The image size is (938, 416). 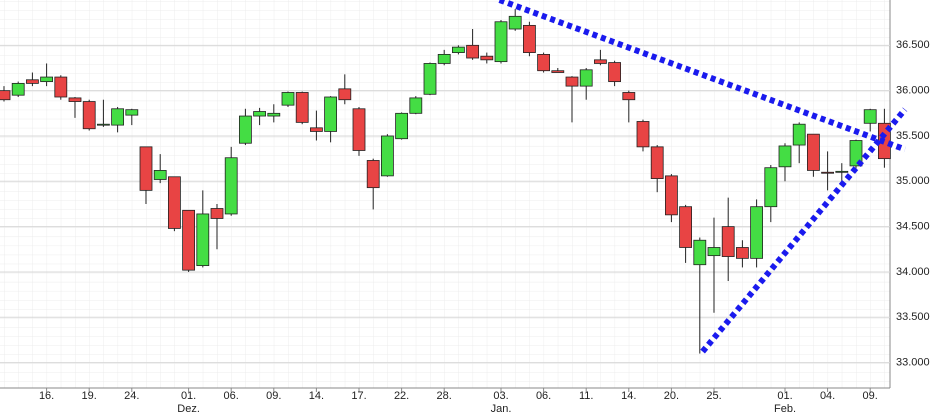 What do you see at coordinates (913, 45) in the screenshot?
I see `y-tick-label: 36.500` at bounding box center [913, 45].